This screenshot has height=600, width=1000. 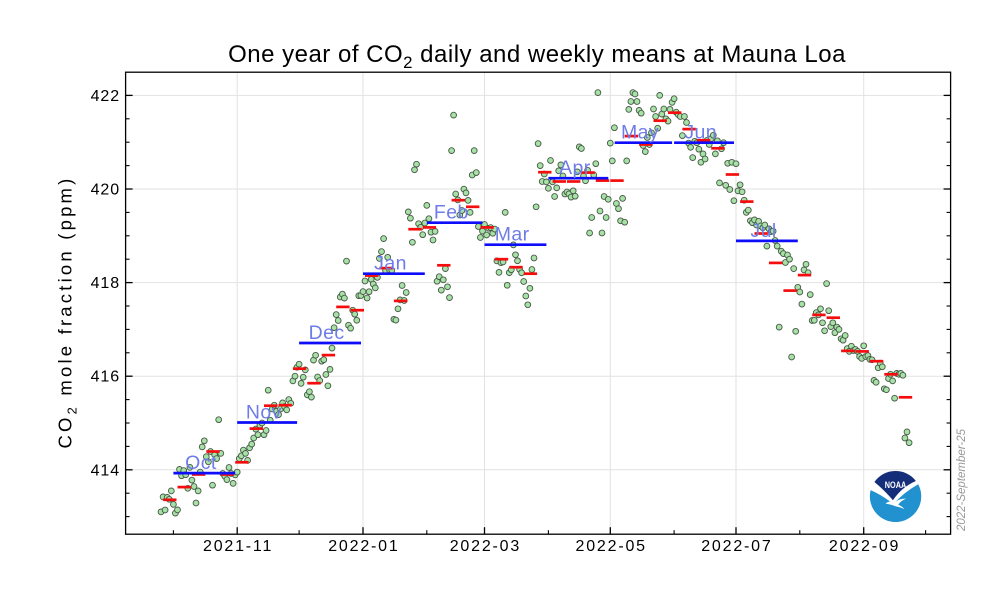 What do you see at coordinates (390, 264) in the screenshot?
I see `svg-text: Jan` at bounding box center [390, 264].